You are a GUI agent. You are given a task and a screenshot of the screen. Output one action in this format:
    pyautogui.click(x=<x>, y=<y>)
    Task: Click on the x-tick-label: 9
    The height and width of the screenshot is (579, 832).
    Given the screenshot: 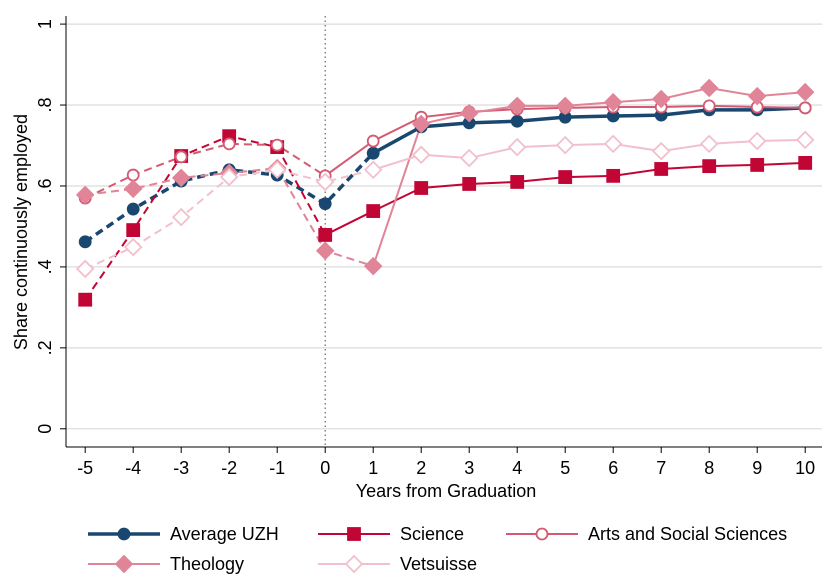 What is the action you would take?
    pyautogui.click(x=757, y=468)
    